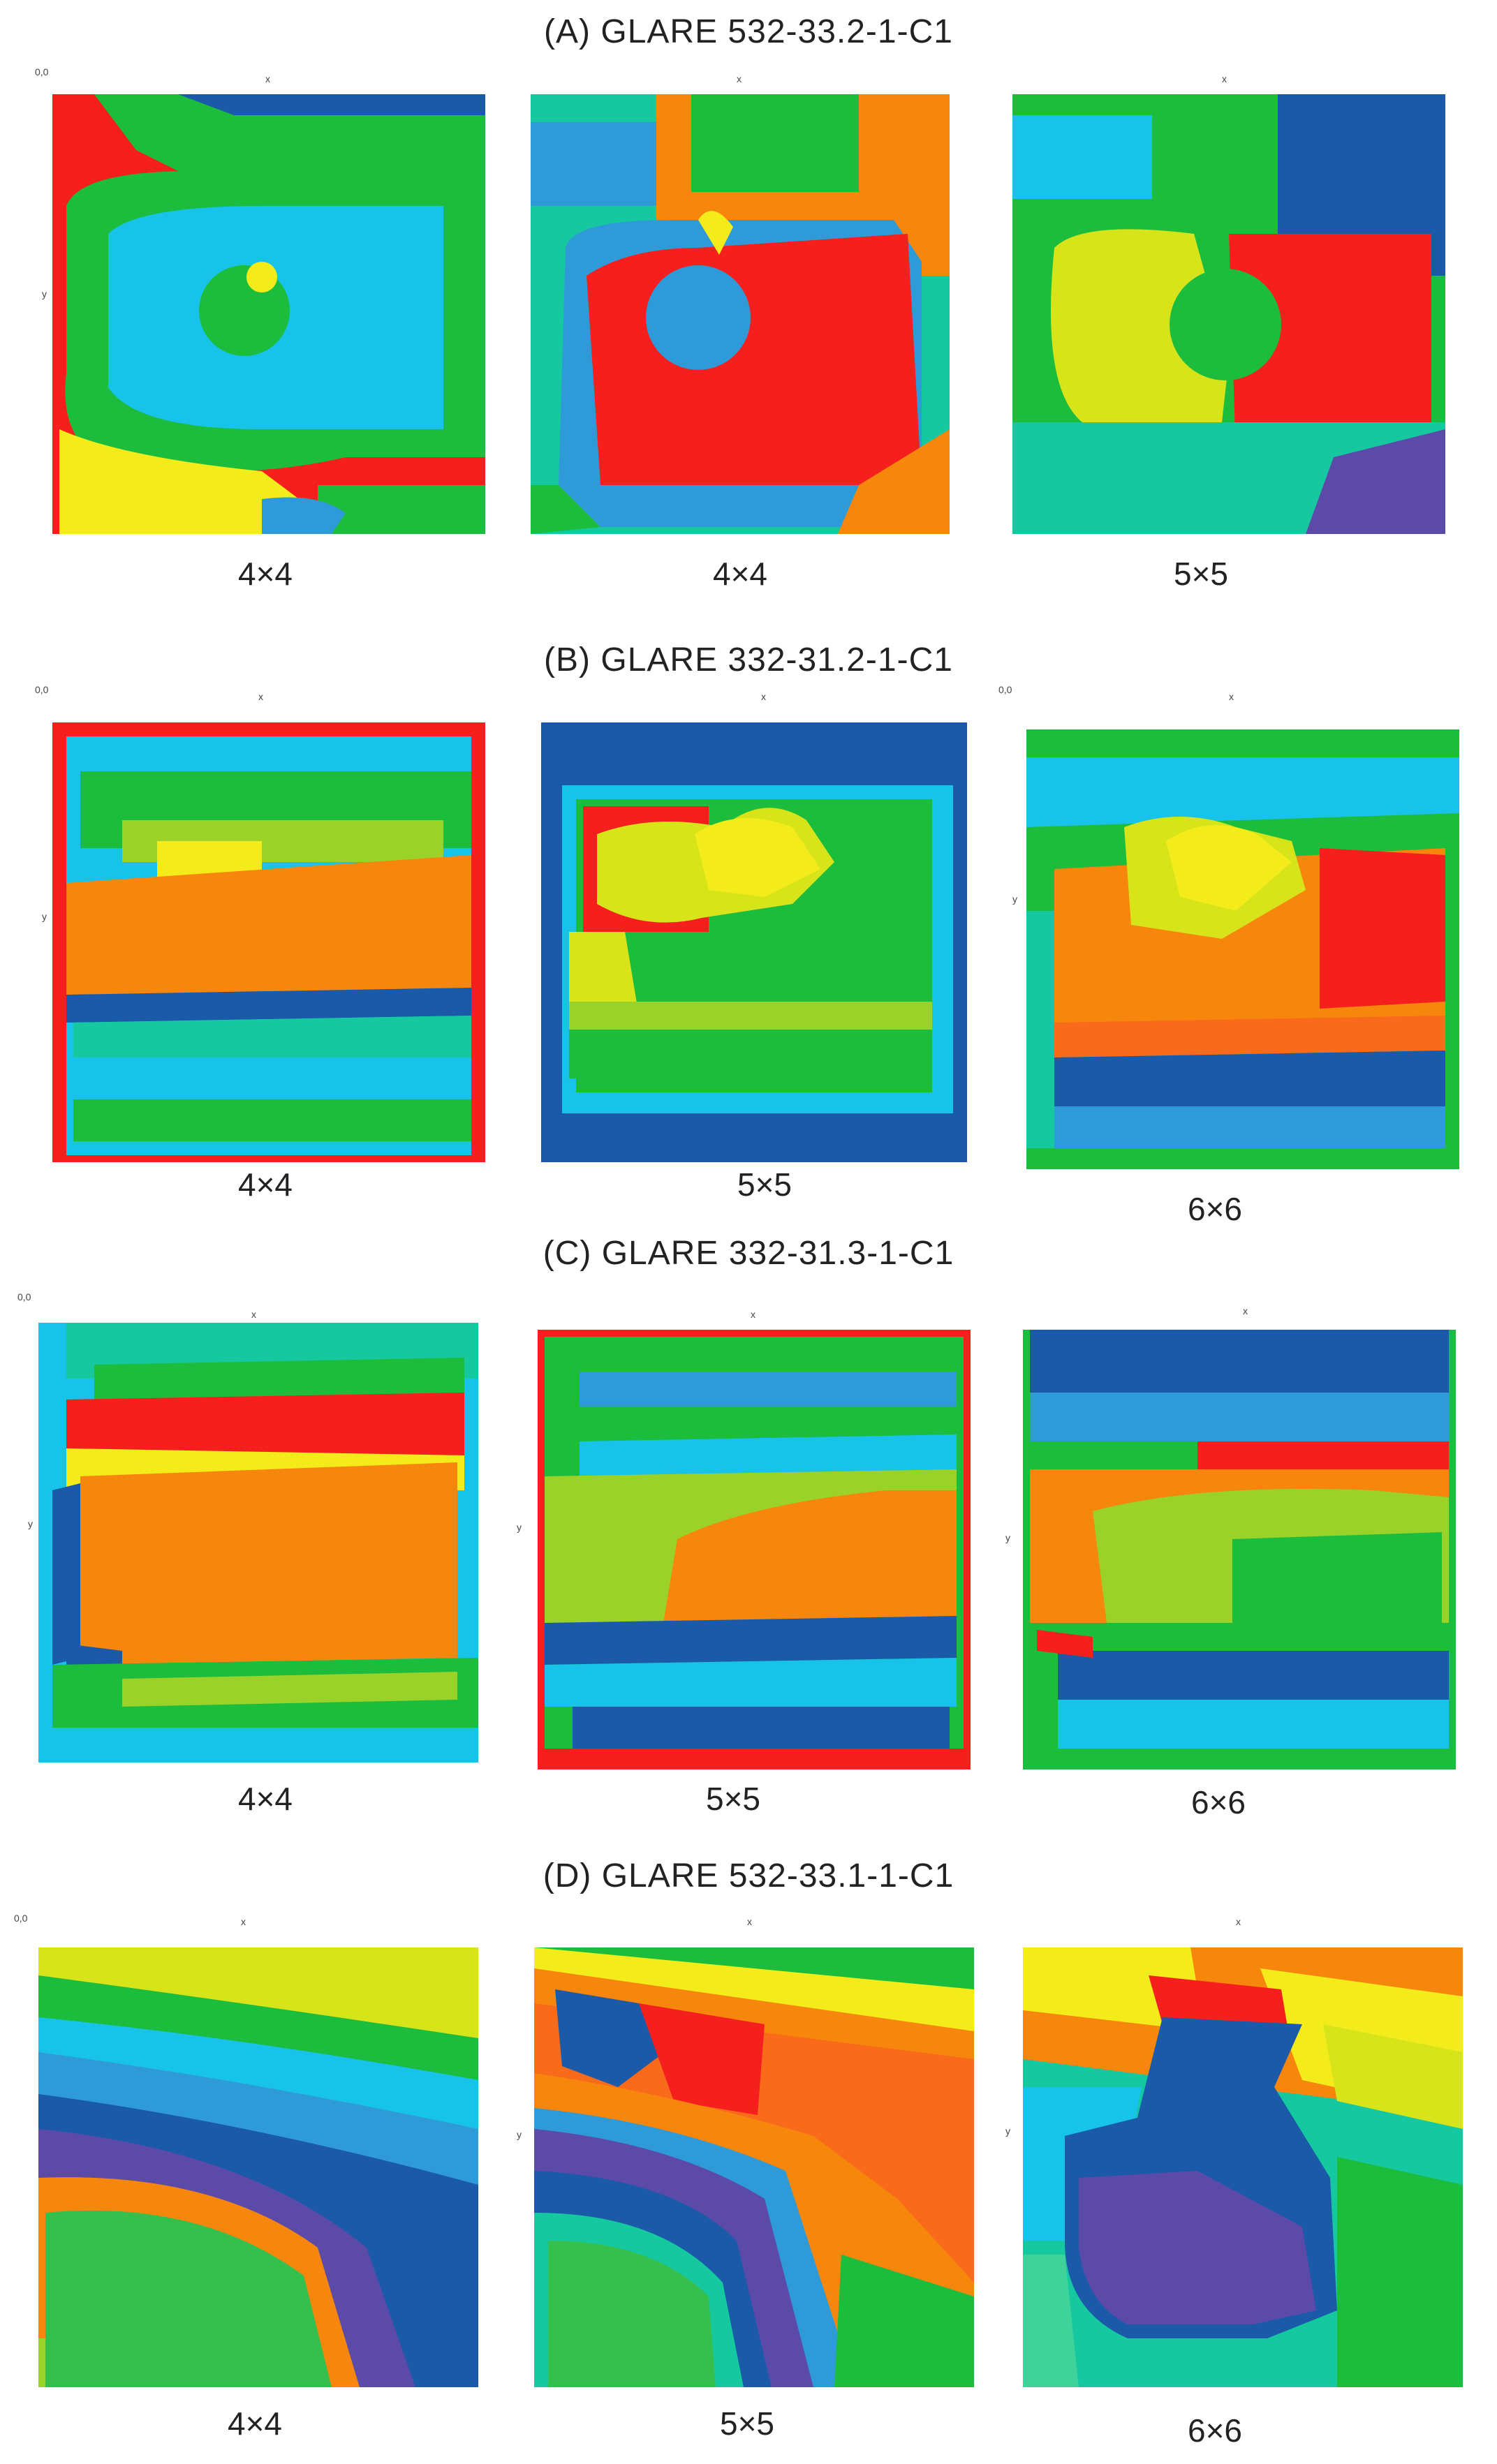 The height and width of the screenshot is (2464, 1497). I want to click on panel-b1: 0,0 x y 4×4, so click(262, 949).